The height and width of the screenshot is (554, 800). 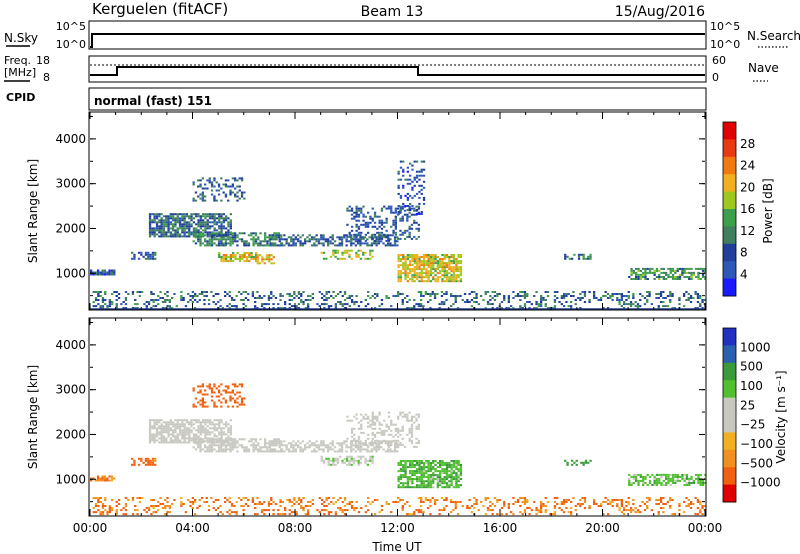 I want to click on colorbar-segment, so click(x=729, y=200).